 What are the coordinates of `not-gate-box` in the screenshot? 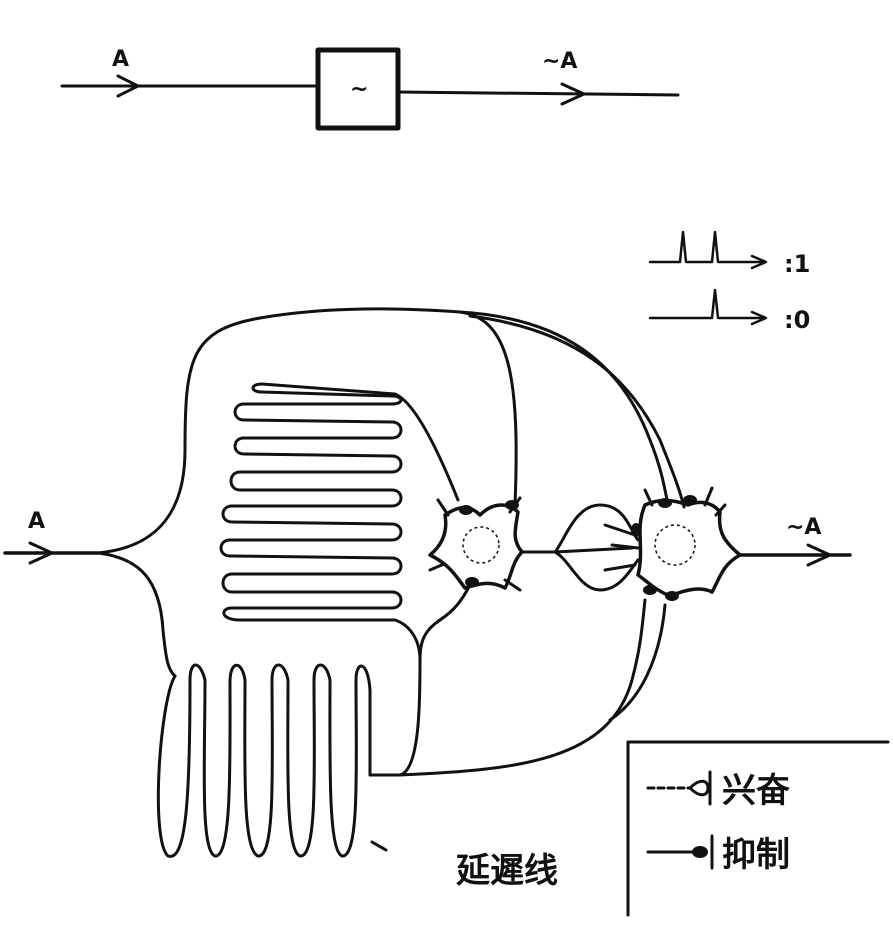 It's located at (358, 89).